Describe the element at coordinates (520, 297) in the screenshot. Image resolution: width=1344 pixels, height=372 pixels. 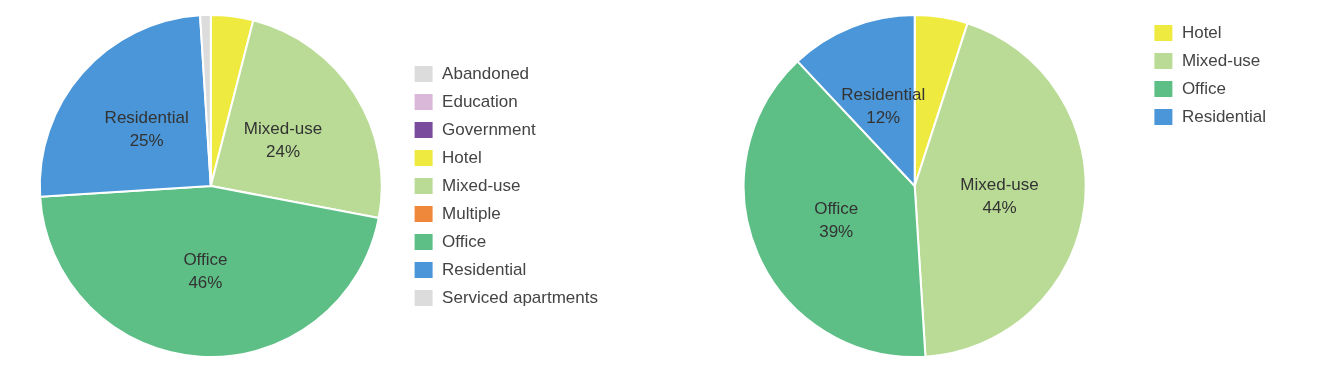
I see `legend-label: Serviced apartments` at that location.